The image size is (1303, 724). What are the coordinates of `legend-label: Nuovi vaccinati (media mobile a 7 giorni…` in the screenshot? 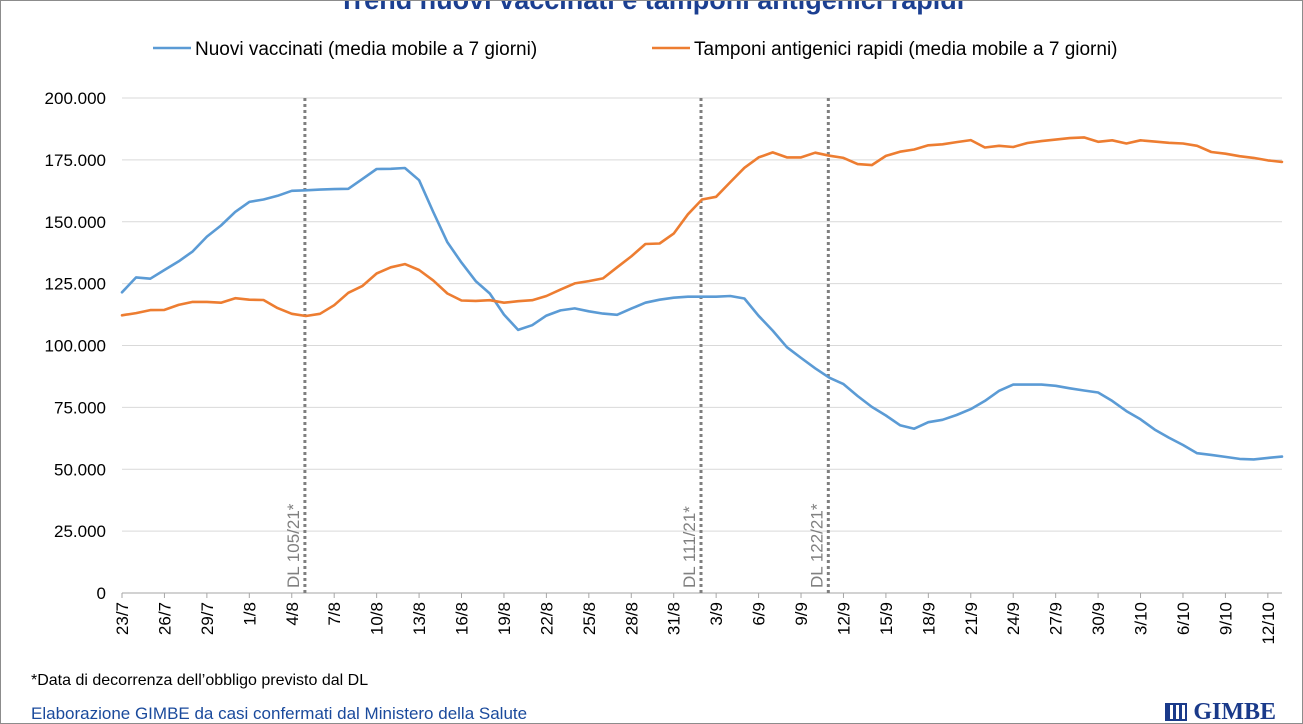 It's located at (366, 49).